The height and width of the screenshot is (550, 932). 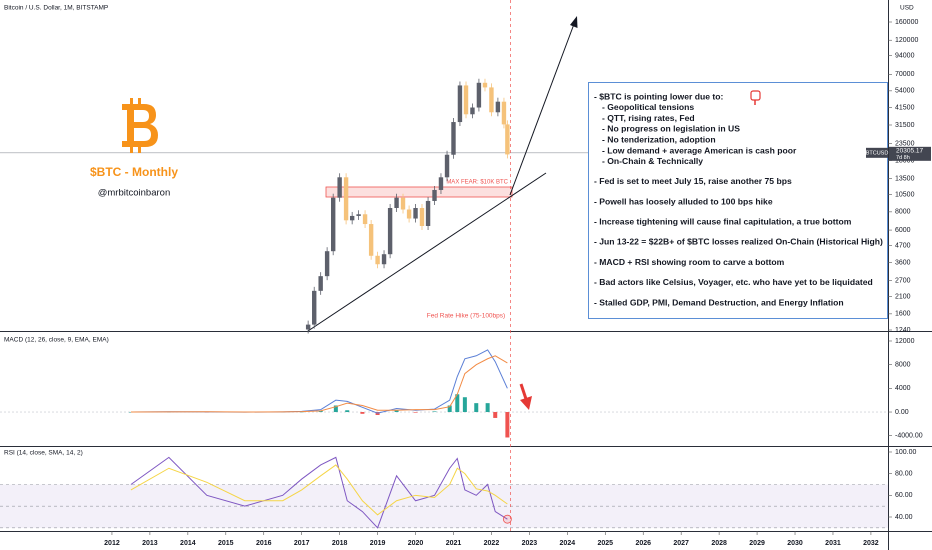 I want to click on y-tick-label: 8000, so click(x=903, y=212).